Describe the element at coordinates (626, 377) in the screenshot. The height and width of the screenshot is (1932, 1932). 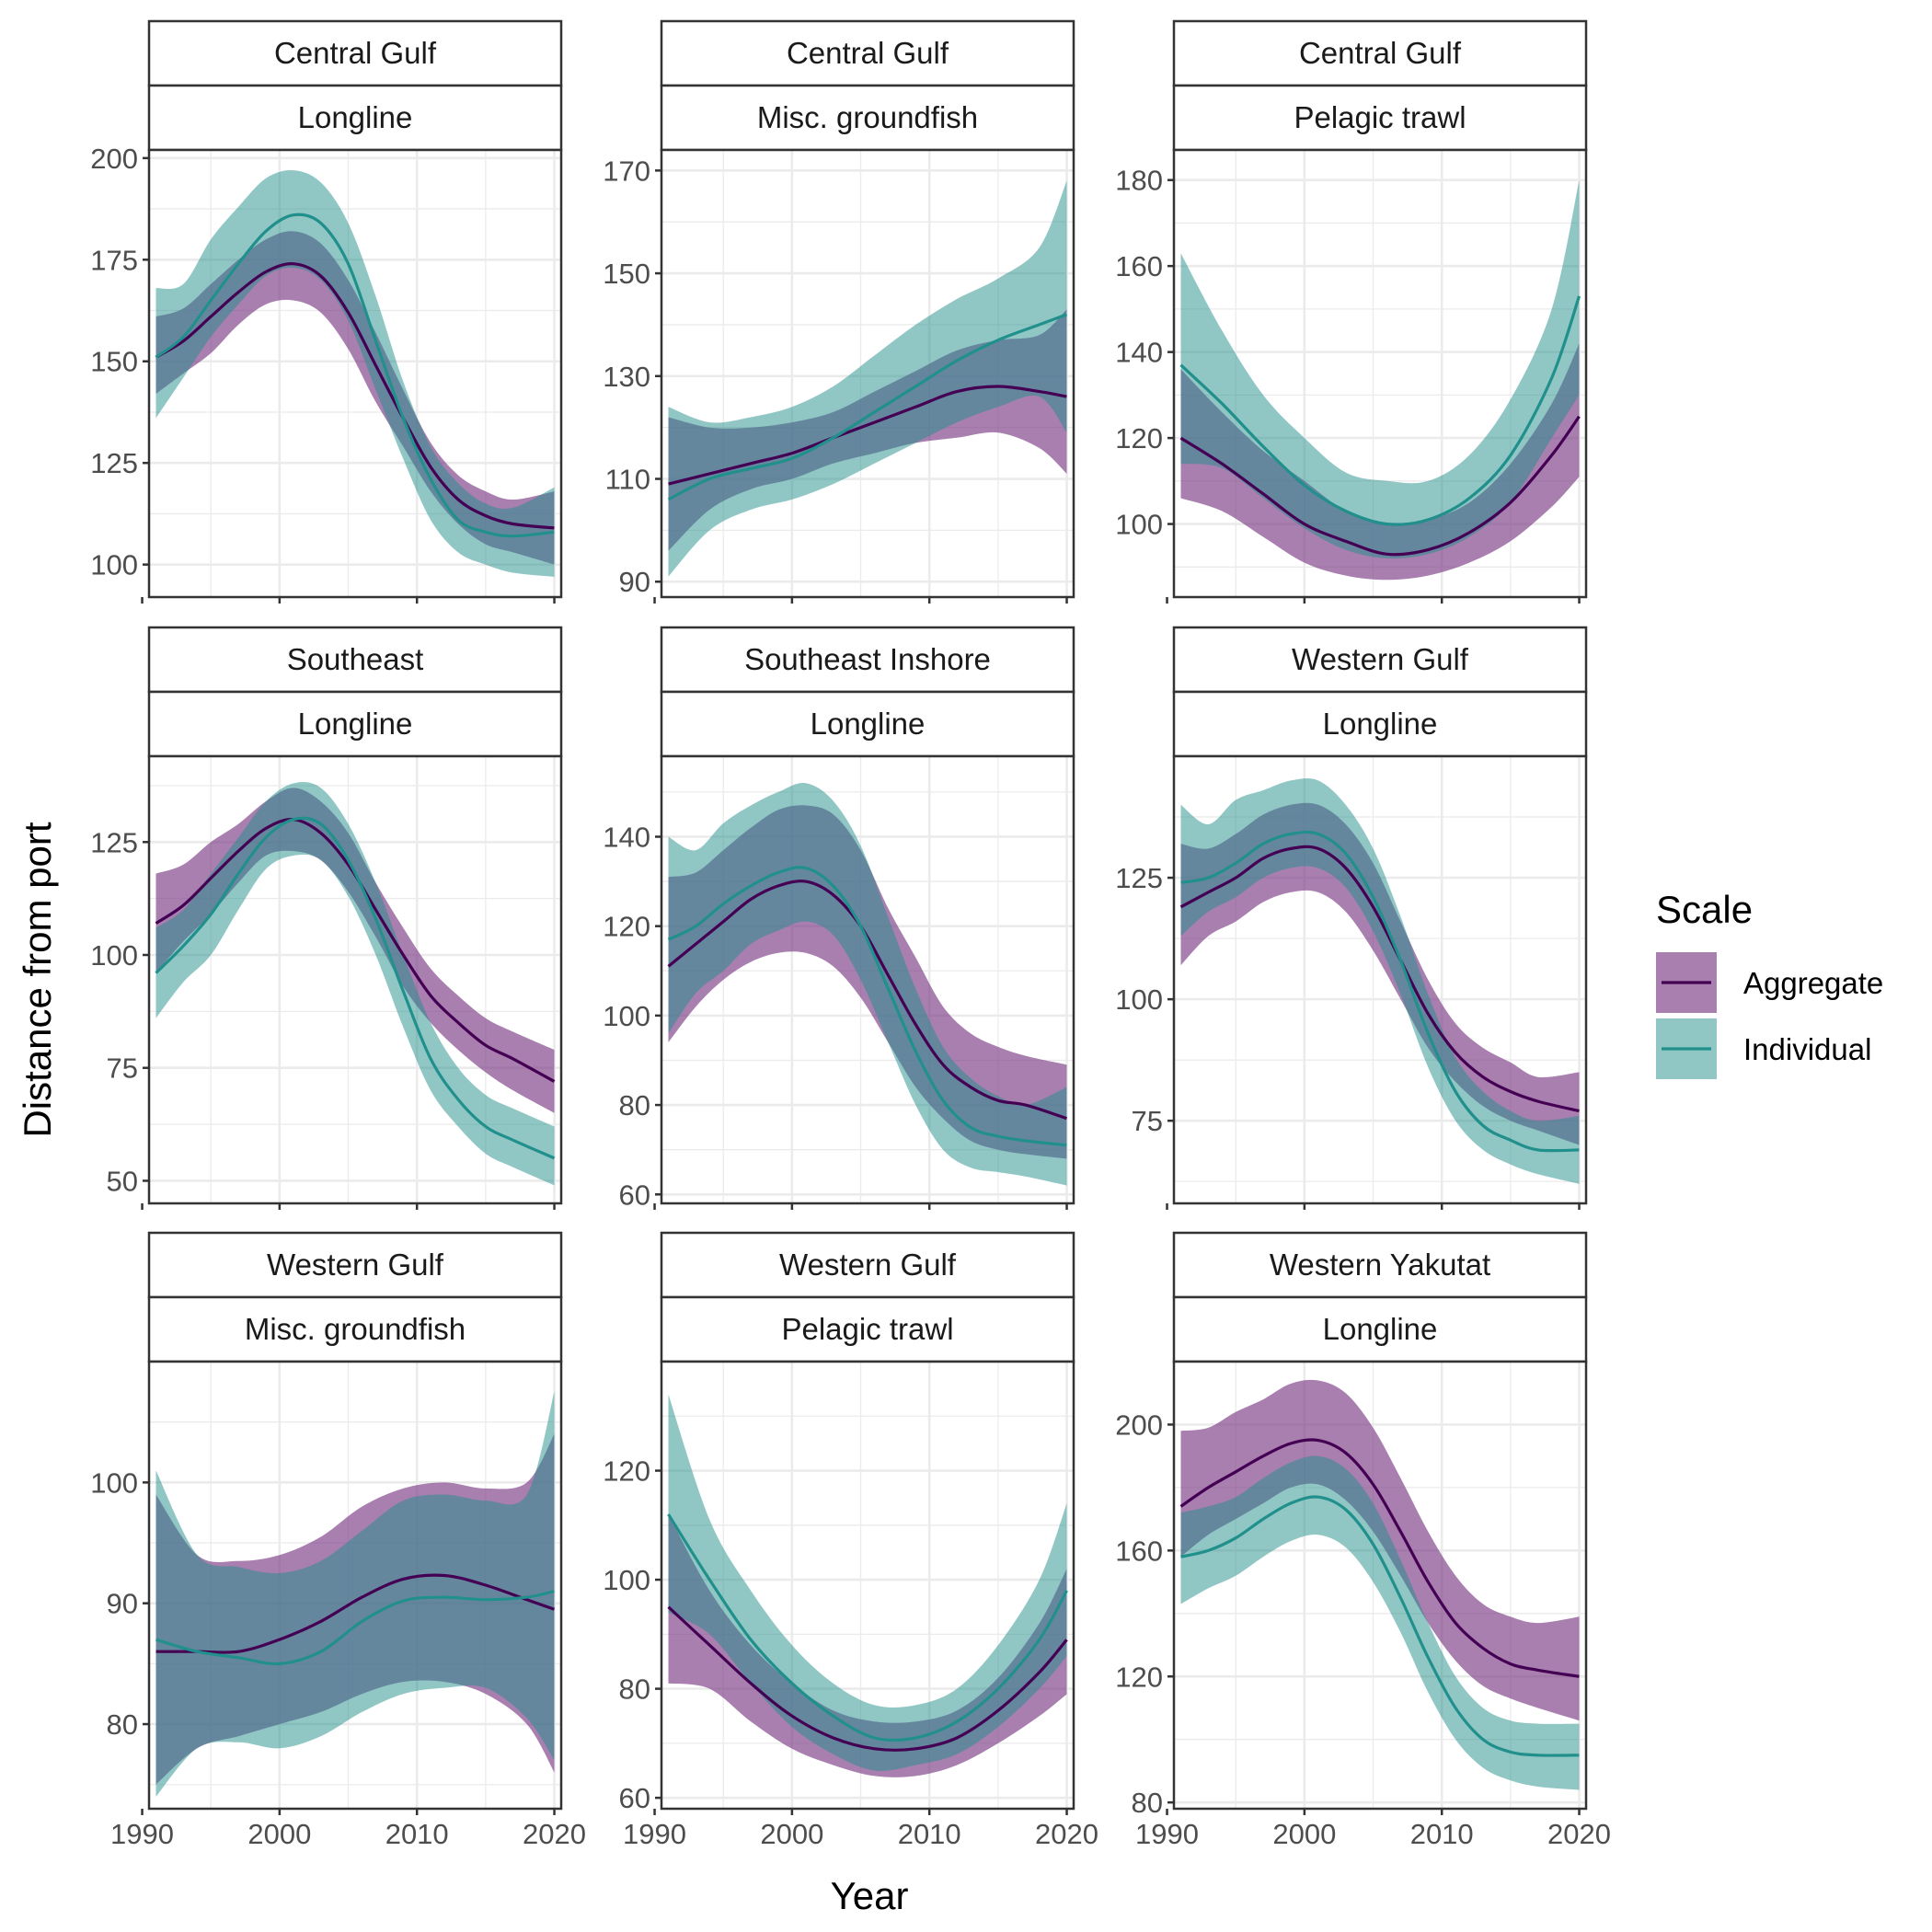
I see `y-tick-label: 130` at that location.